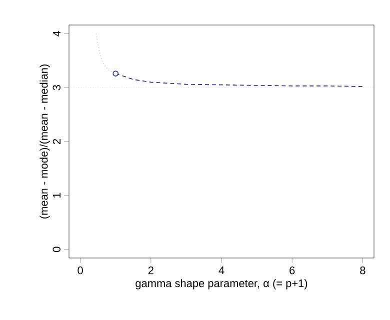  What do you see at coordinates (80, 270) in the screenshot?
I see `x-tick-label: 0` at bounding box center [80, 270].